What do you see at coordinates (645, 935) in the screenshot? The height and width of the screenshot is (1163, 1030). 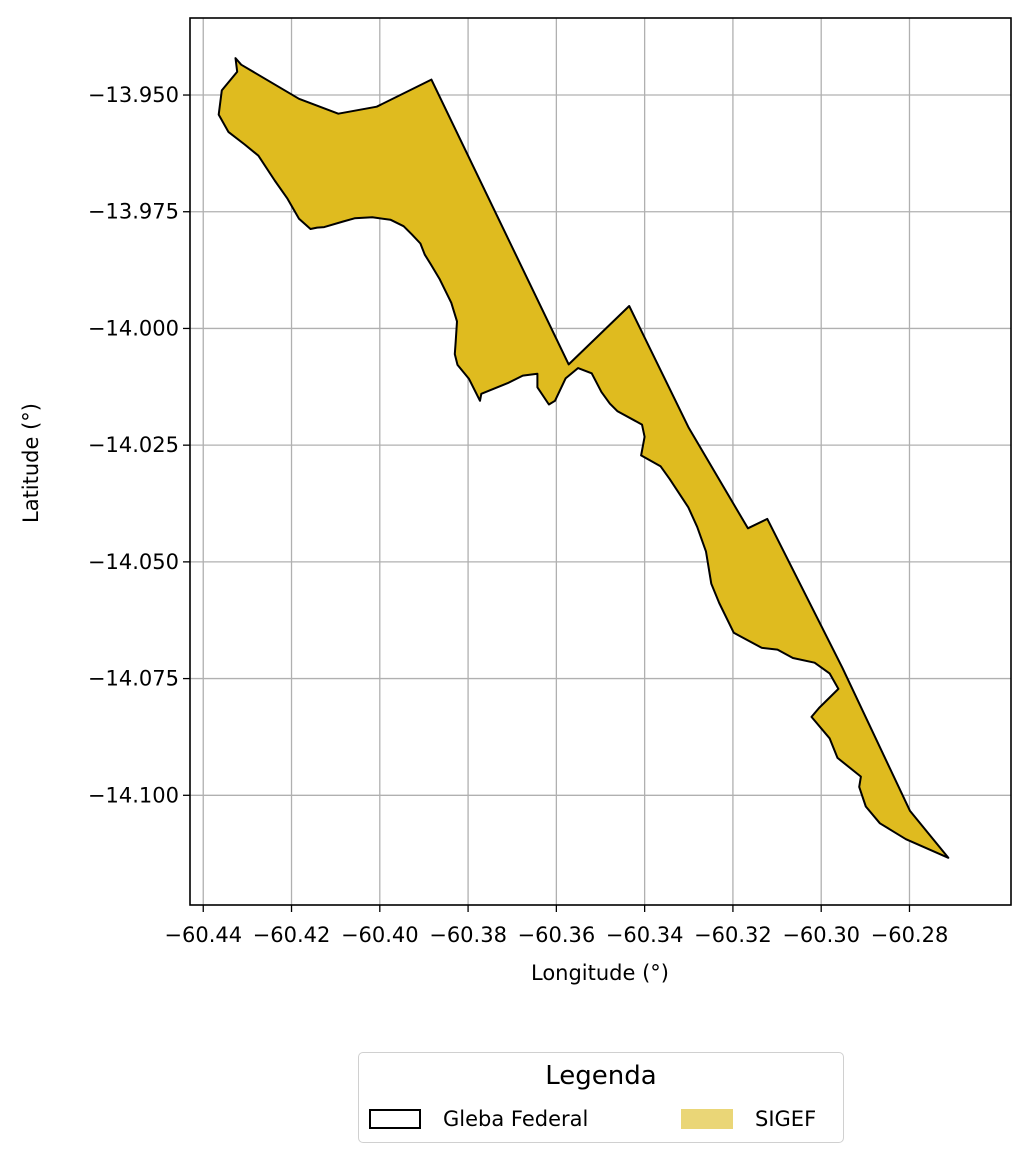 I see `x-tick-label: −60.34` at bounding box center [645, 935].